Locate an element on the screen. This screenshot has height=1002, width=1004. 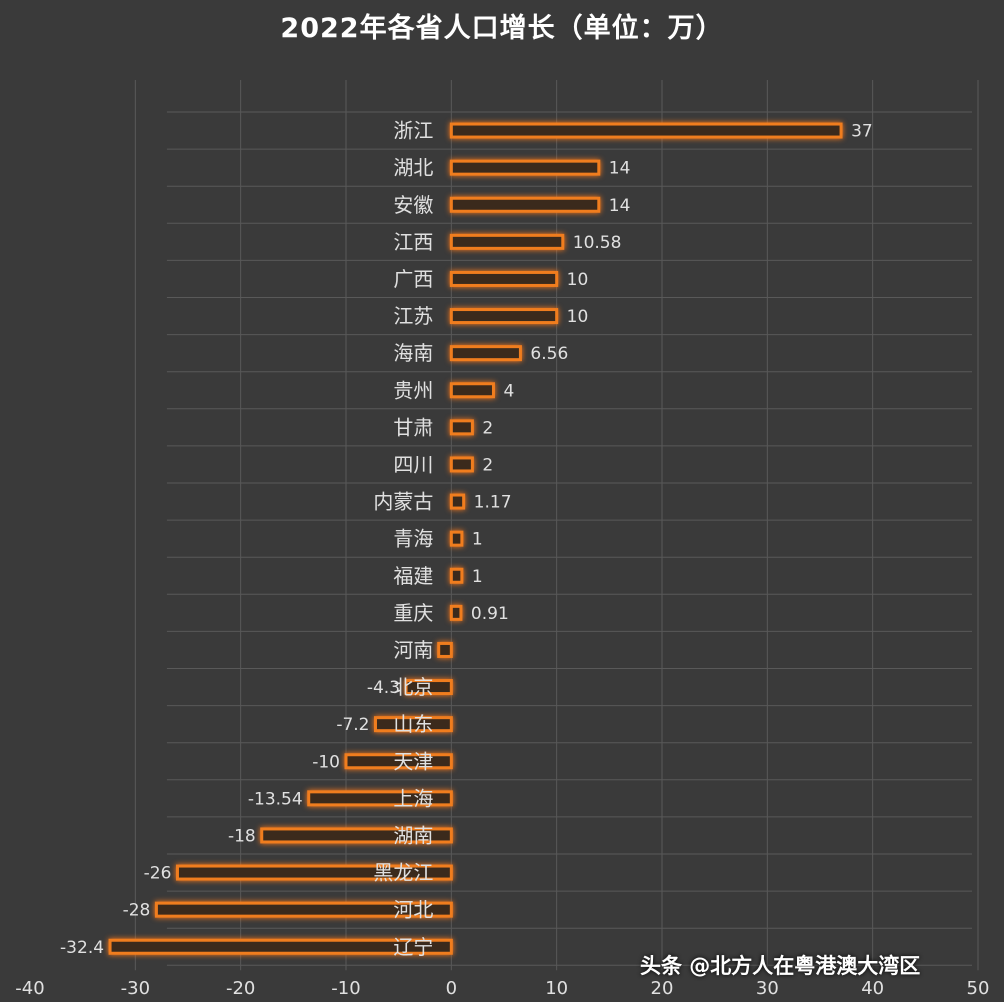
watermark: 头条 @北方人在粤港澳大湾区 is located at coordinates (780, 966).